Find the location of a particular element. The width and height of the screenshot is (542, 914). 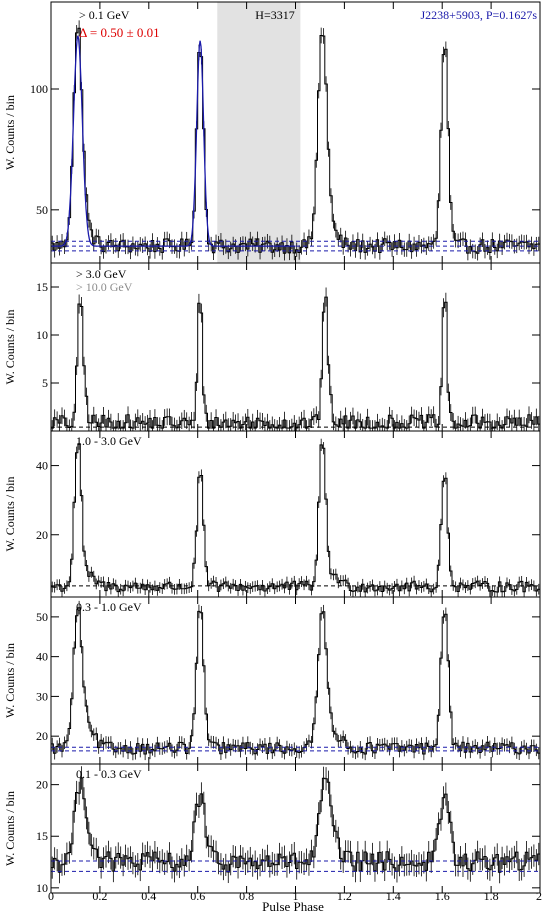

x-tick-label: 0.8 is located at coordinates (246, 896).